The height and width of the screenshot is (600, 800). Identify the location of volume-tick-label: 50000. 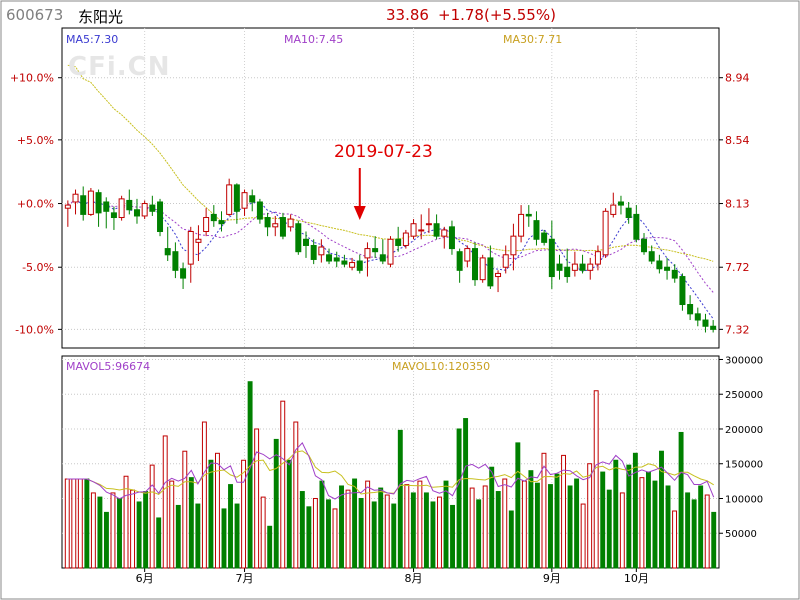
(741, 534).